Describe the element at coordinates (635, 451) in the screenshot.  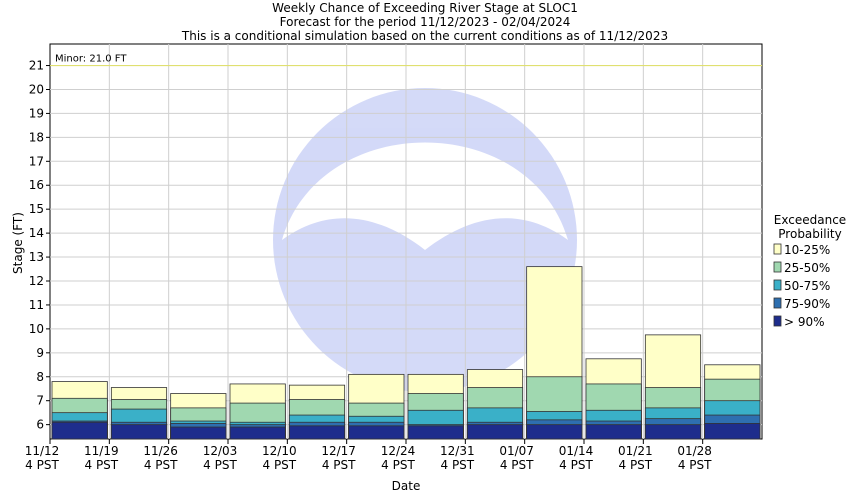
I see `x-tick-label: 01/21` at that location.